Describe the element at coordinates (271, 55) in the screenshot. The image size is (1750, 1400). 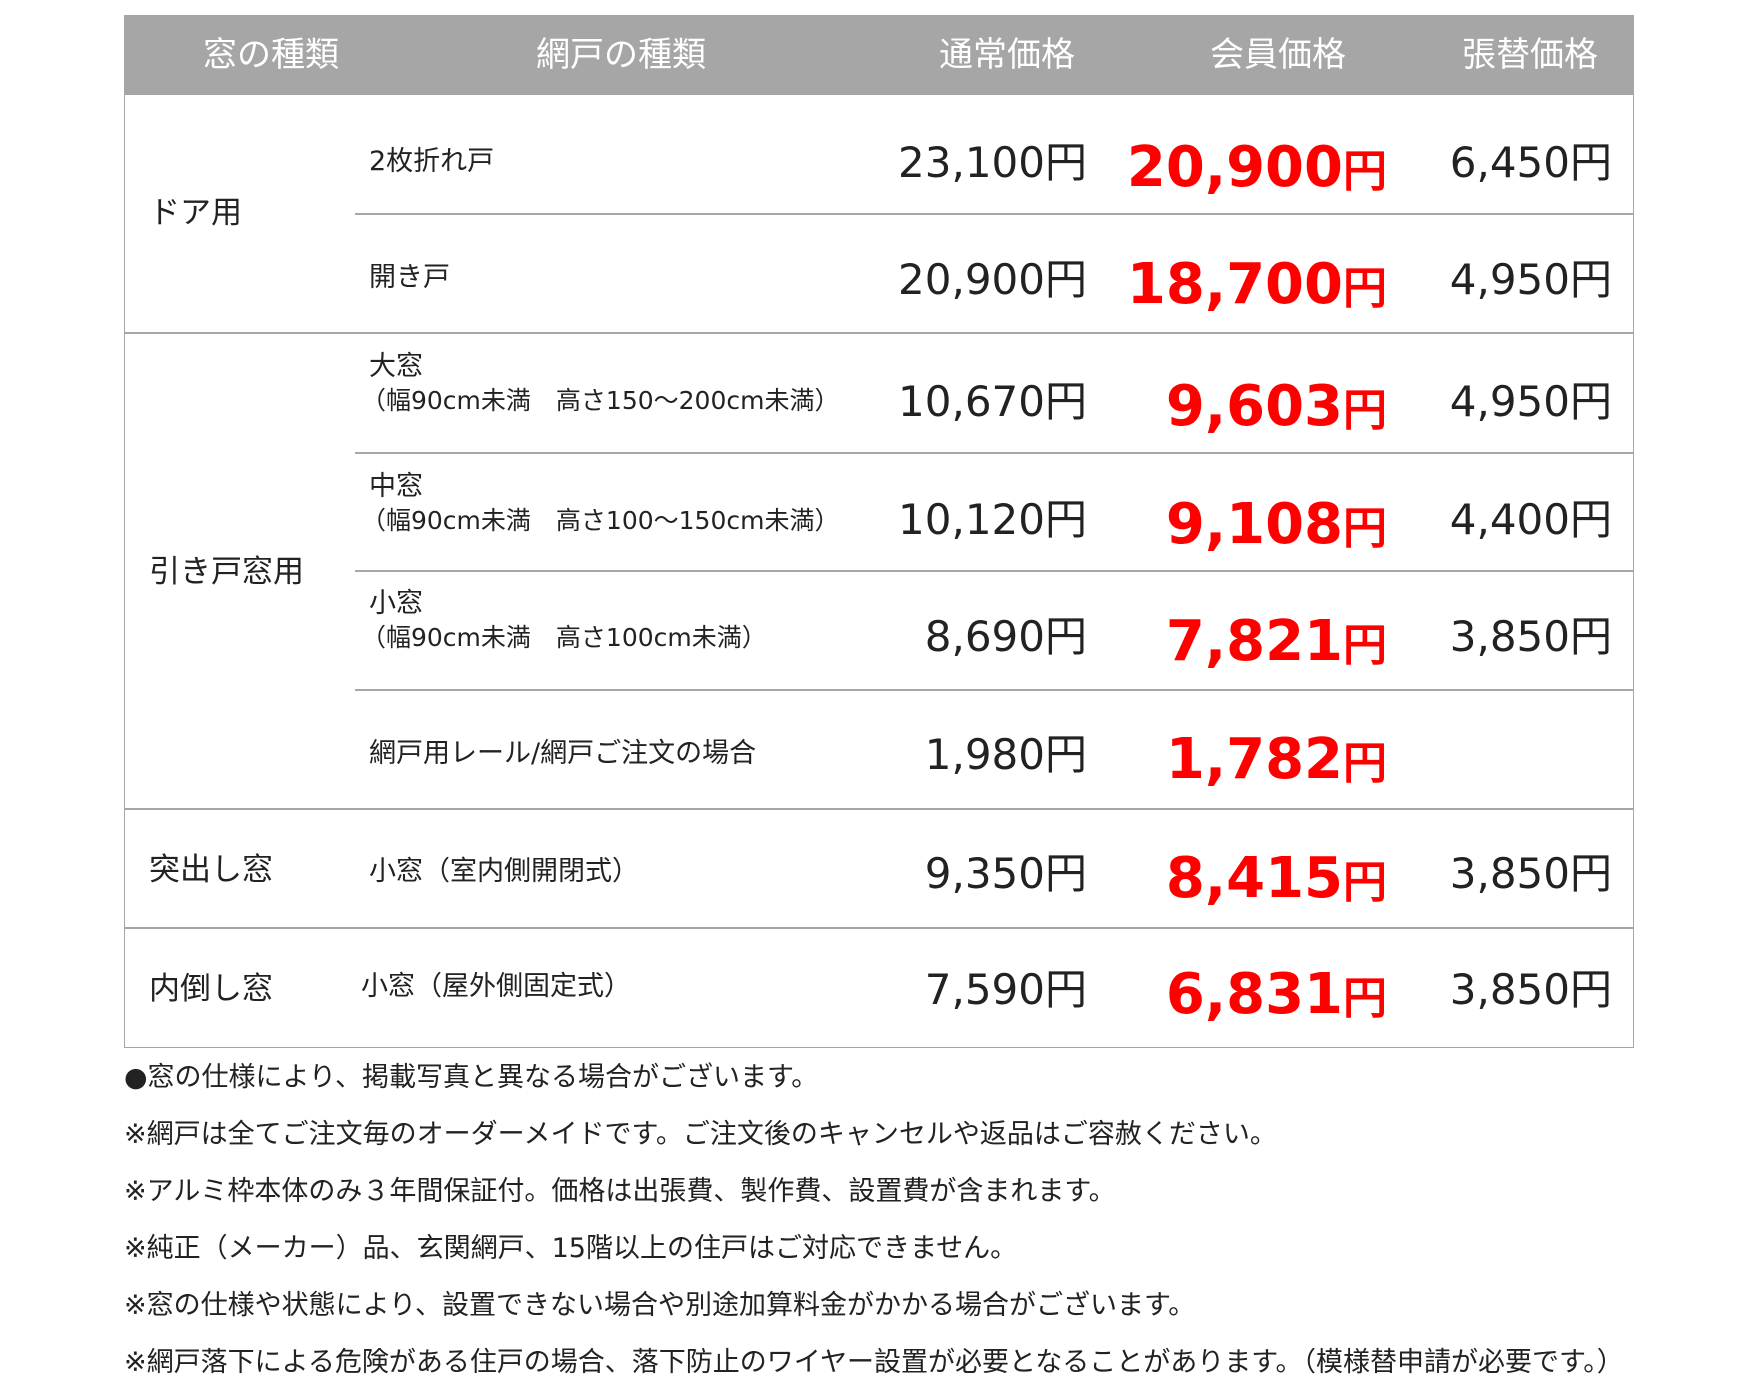
I see `header-window-type: 窓の種類` at that location.